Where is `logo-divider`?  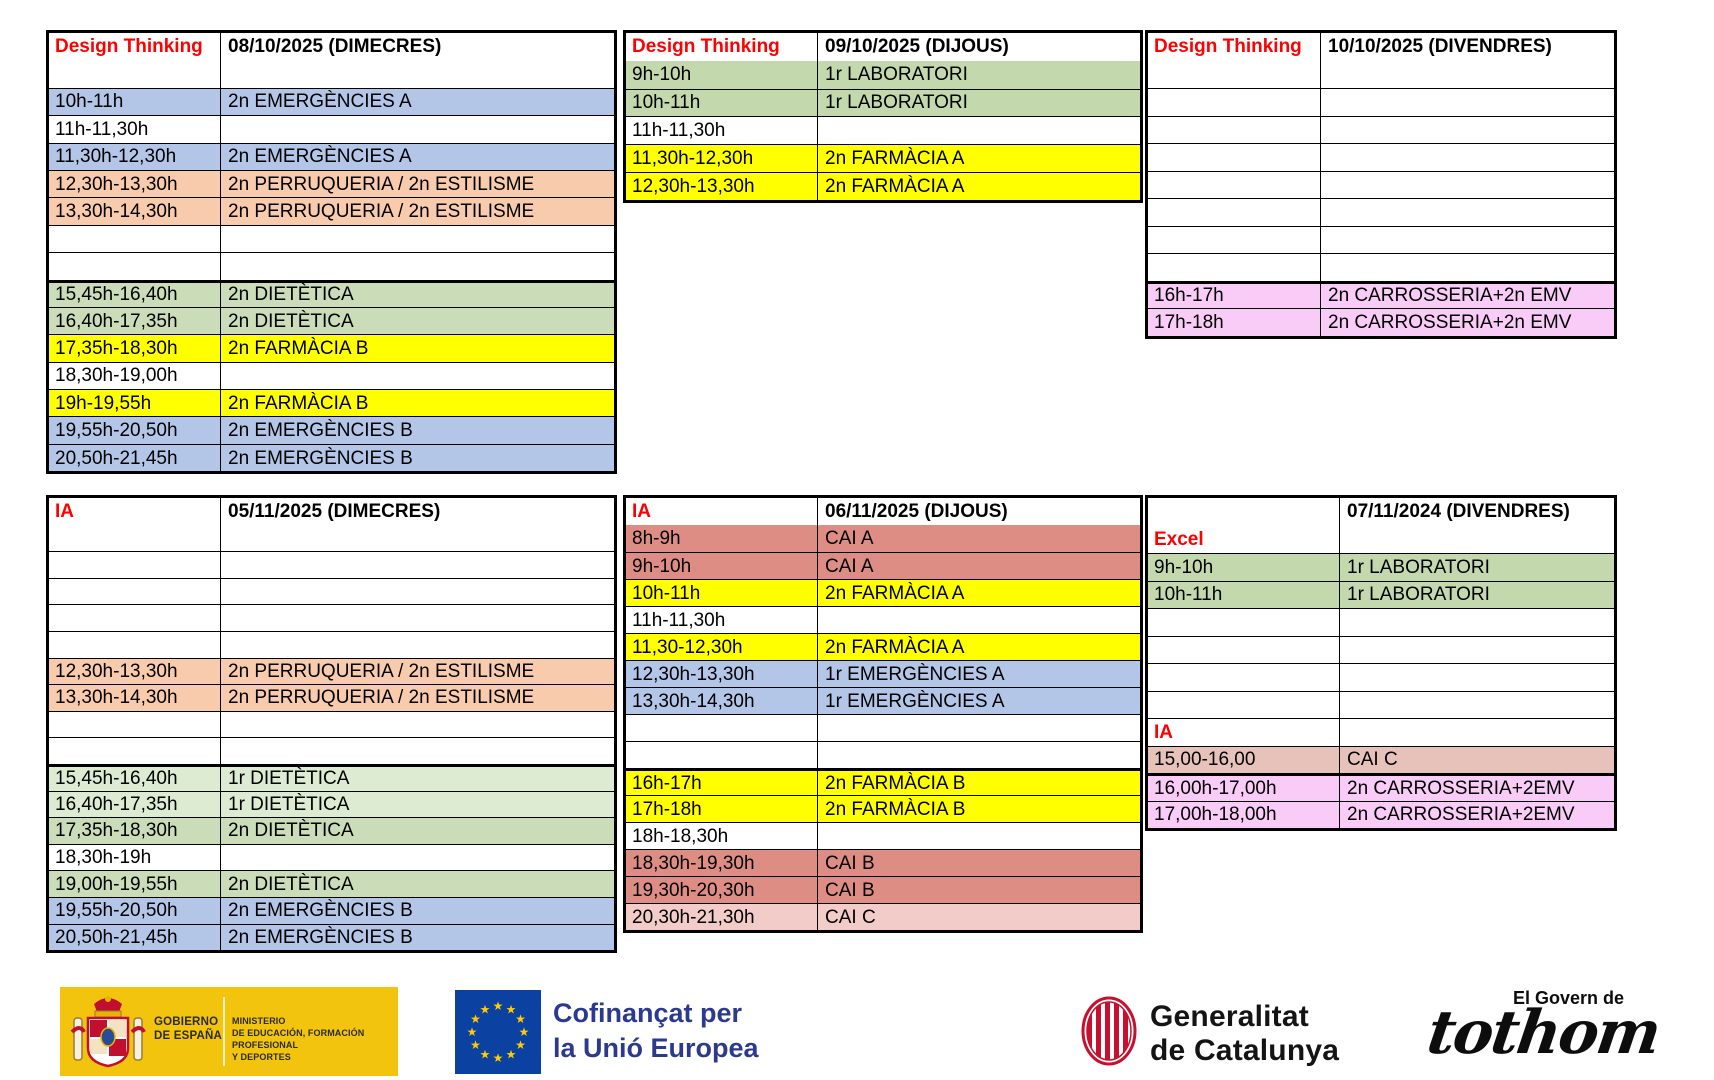 logo-divider is located at coordinates (224, 1031).